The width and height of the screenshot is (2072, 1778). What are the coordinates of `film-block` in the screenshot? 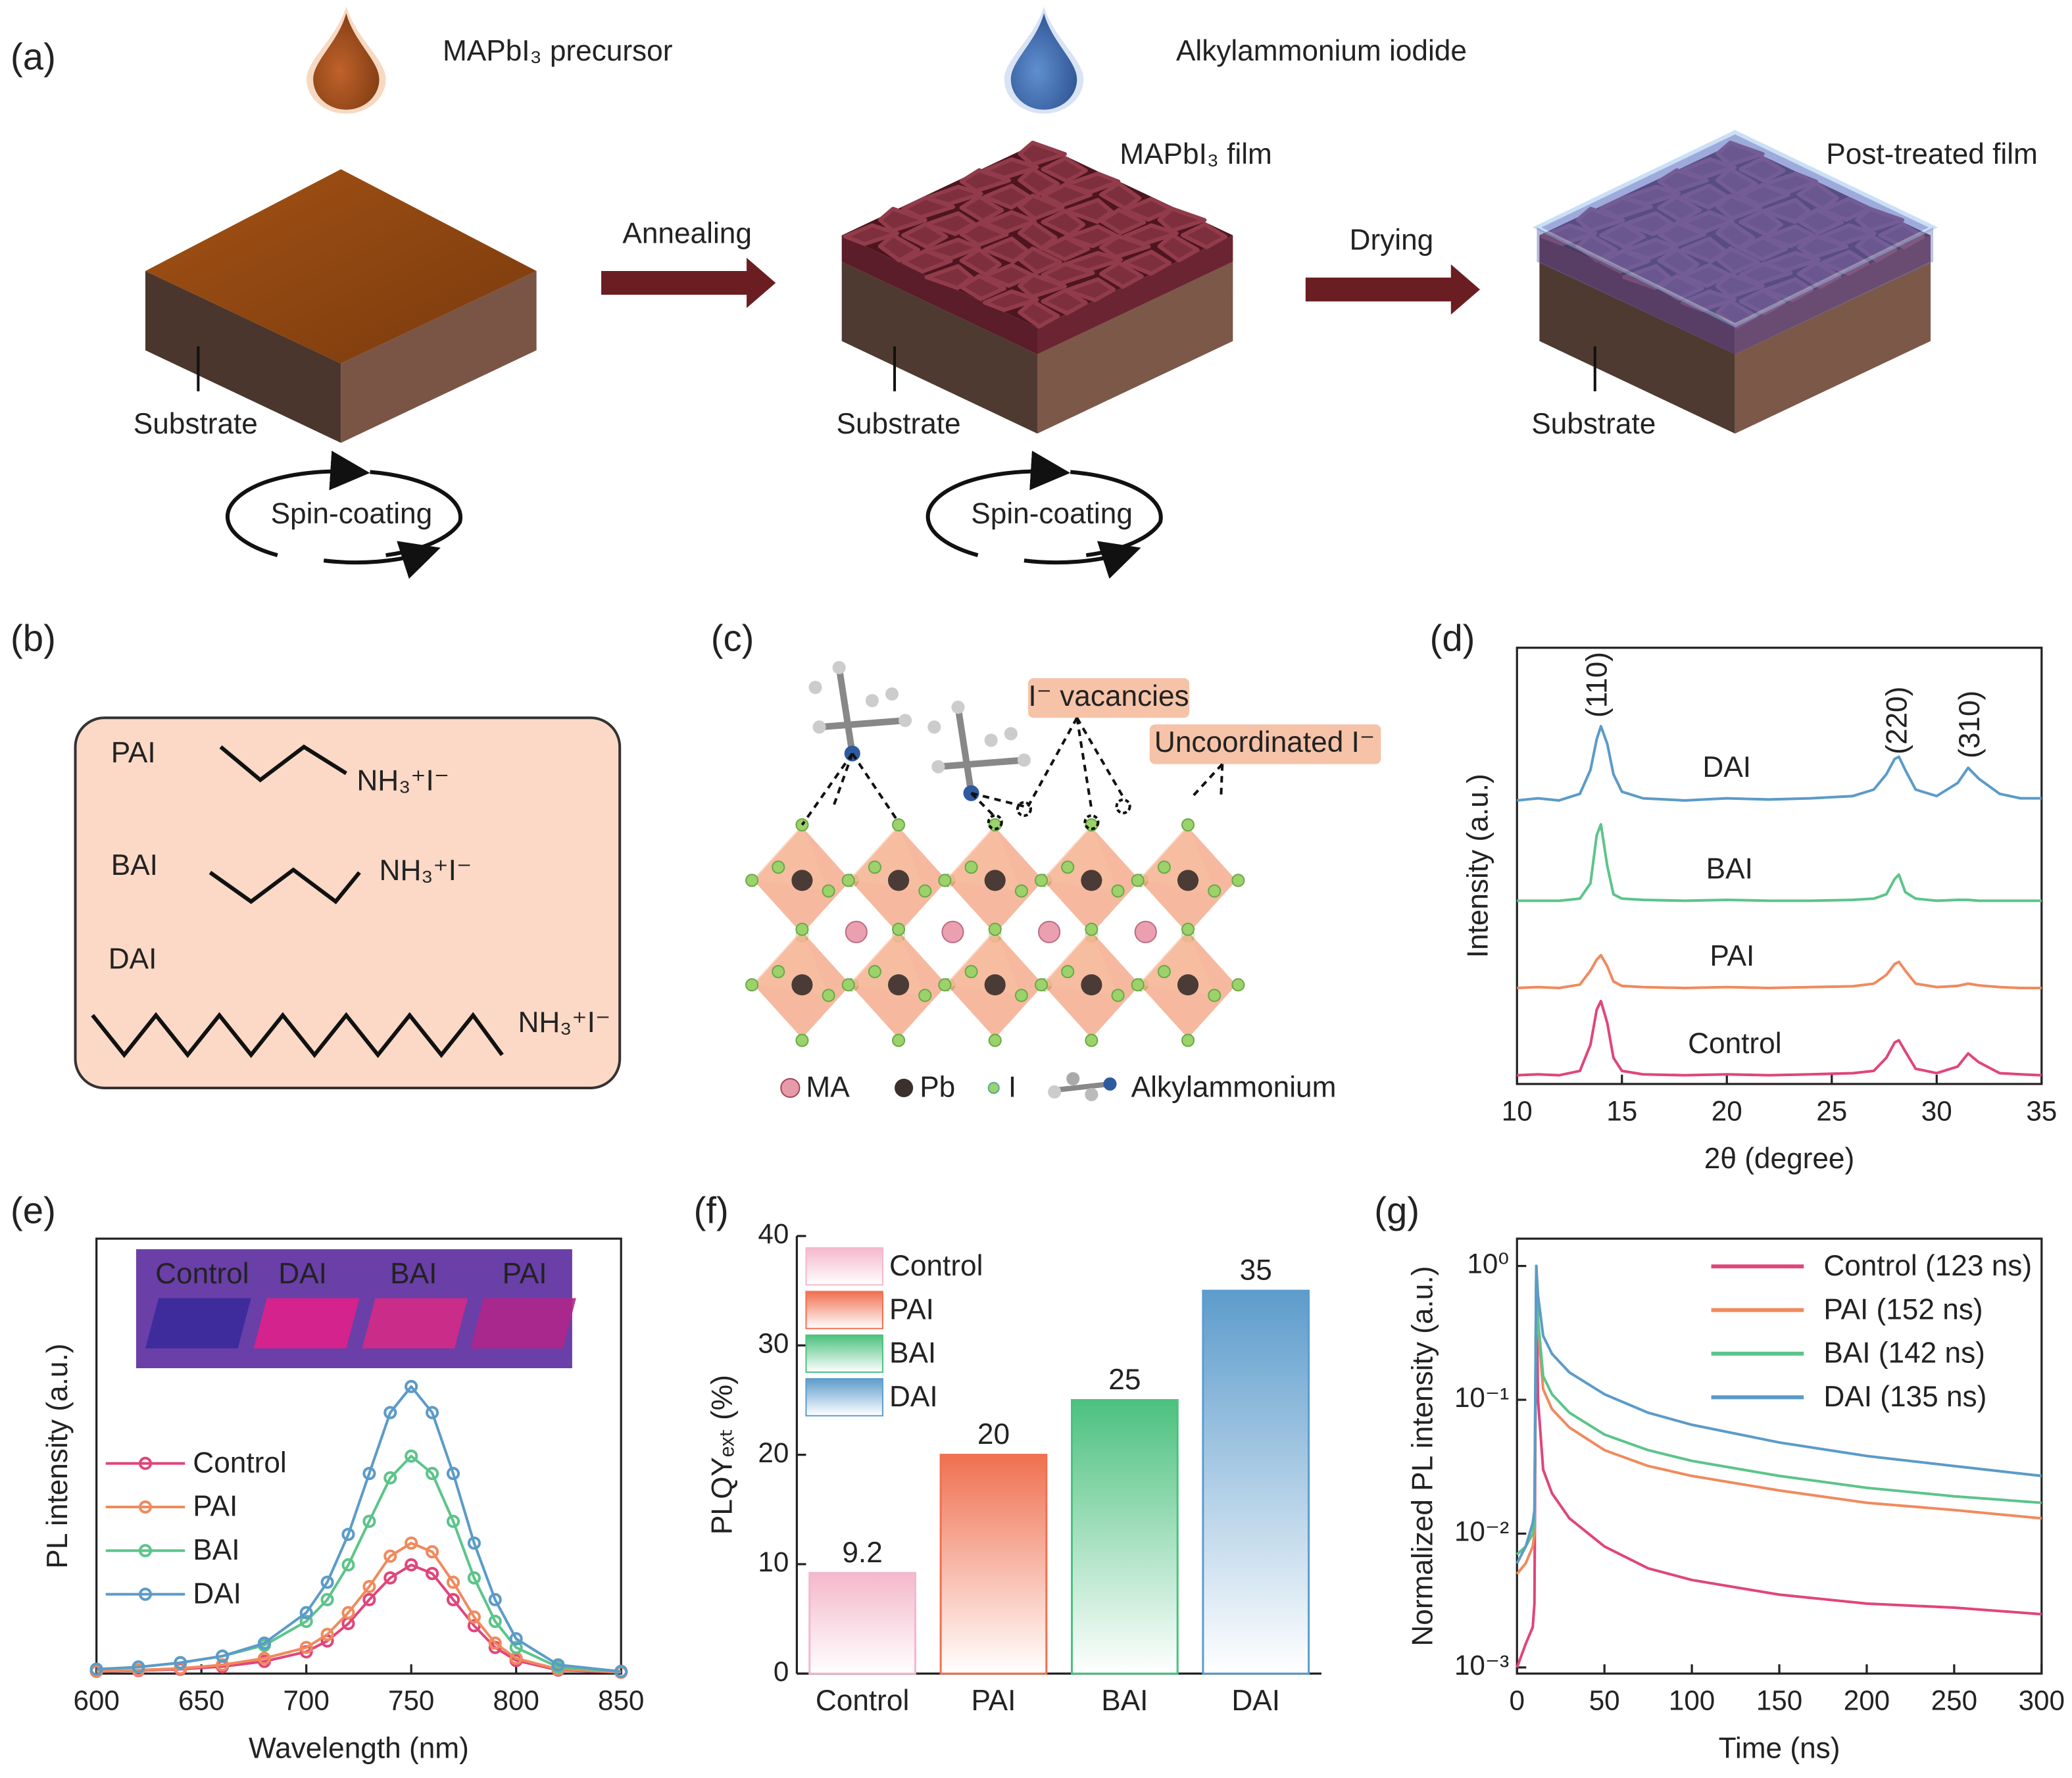 It's located at (1037, 287).